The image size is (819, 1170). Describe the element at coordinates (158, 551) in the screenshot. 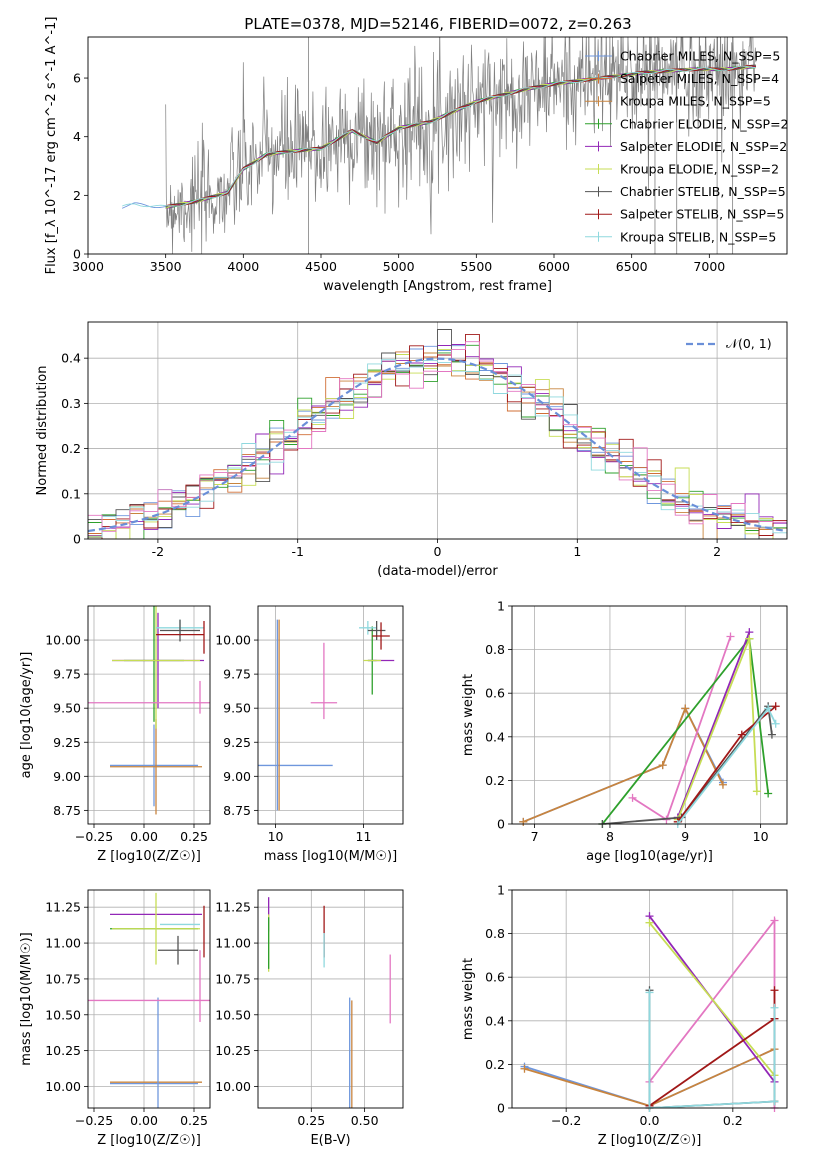

I see `x-tick-label: -2` at that location.